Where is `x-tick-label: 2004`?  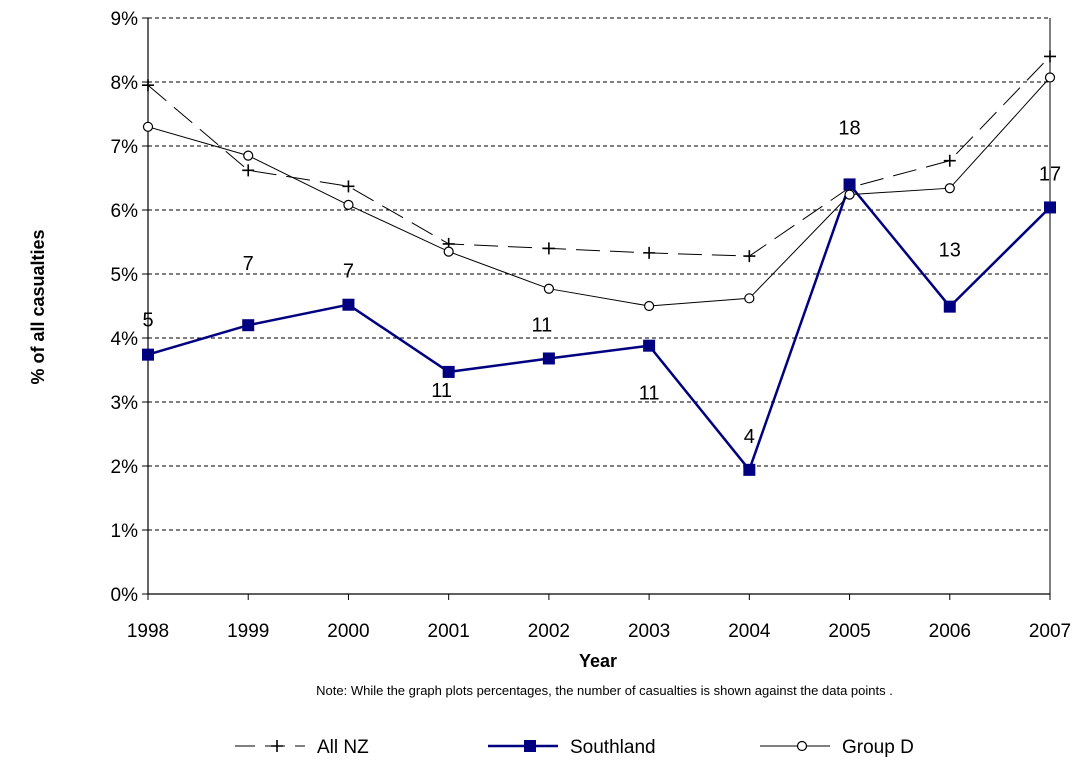 x-tick-label: 2004 is located at coordinates (749, 631).